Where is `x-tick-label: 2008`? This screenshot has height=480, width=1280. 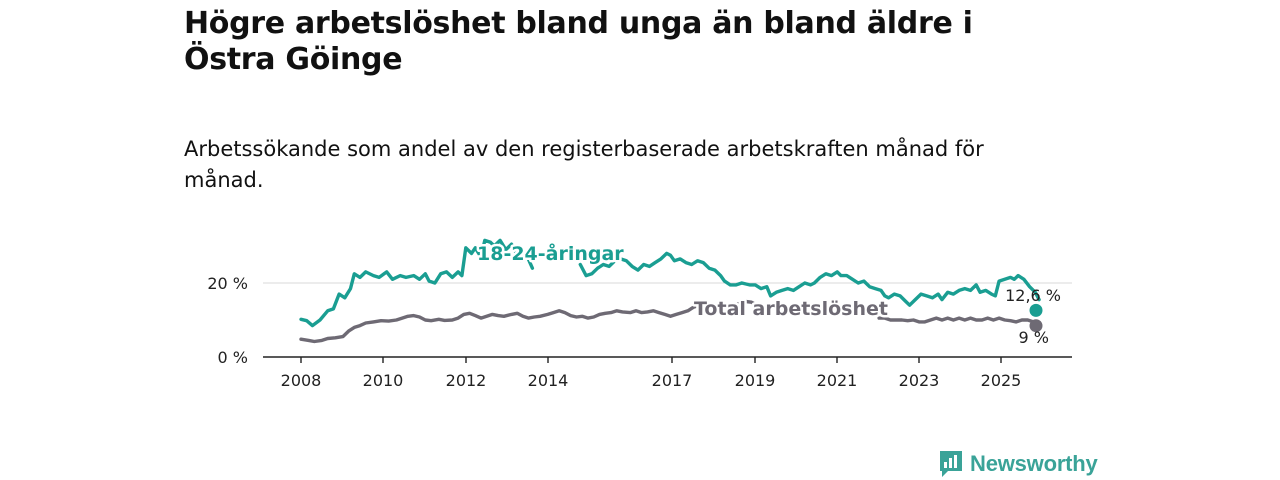
x-tick-label: 2008 is located at coordinates (301, 380).